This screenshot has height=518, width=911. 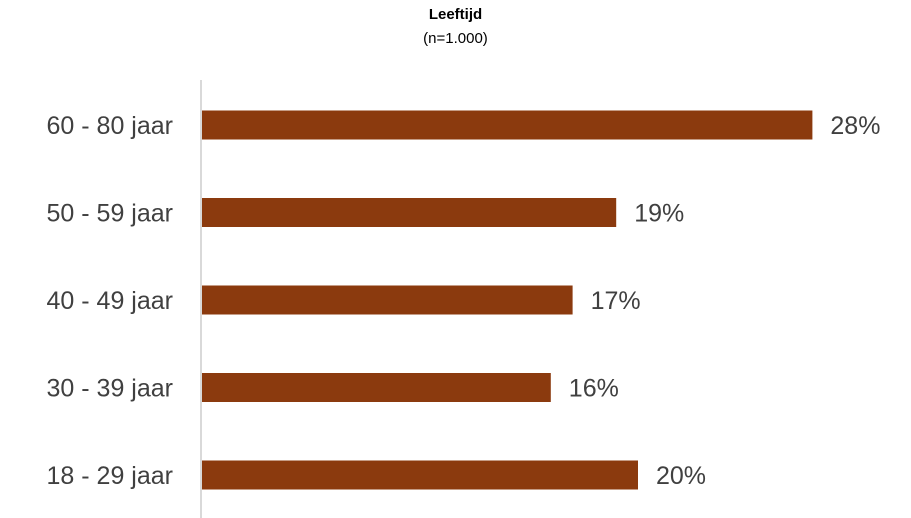 What do you see at coordinates (110, 214) in the screenshot?
I see `category-label: 50 - 59 jaar` at bounding box center [110, 214].